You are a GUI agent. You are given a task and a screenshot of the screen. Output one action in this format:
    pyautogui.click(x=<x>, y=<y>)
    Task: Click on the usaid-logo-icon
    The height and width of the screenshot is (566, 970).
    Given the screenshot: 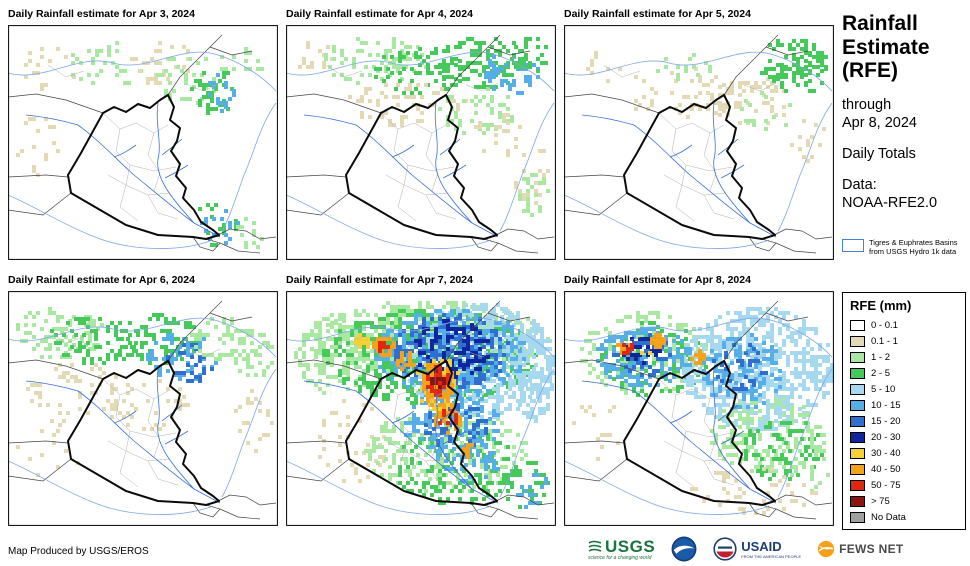 What is the action you would take?
    pyautogui.click(x=725, y=549)
    